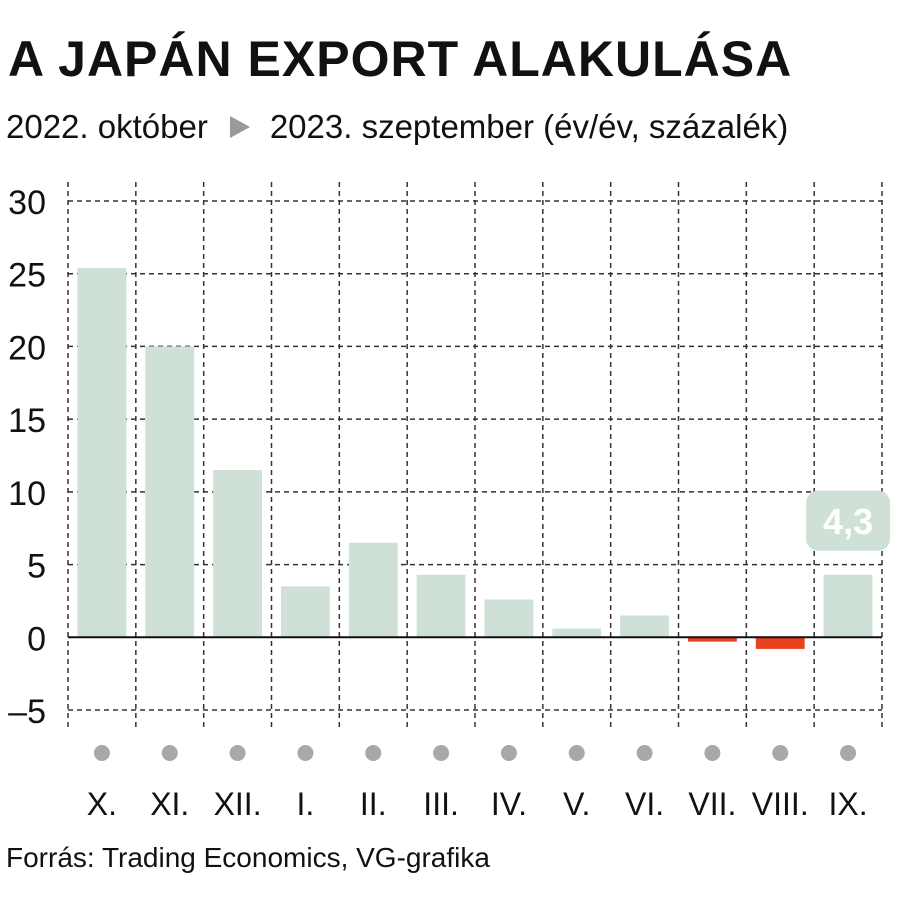 The image size is (900, 900). I want to click on y-tick-label: 20, so click(27, 348).